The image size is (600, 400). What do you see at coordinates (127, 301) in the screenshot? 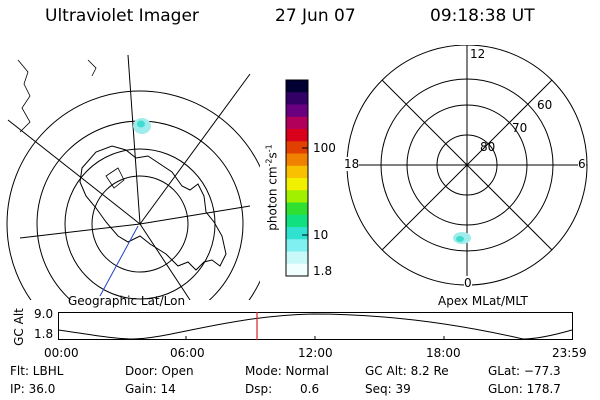
I see `geographic-label: Geographic Lat/Lon` at bounding box center [127, 301].